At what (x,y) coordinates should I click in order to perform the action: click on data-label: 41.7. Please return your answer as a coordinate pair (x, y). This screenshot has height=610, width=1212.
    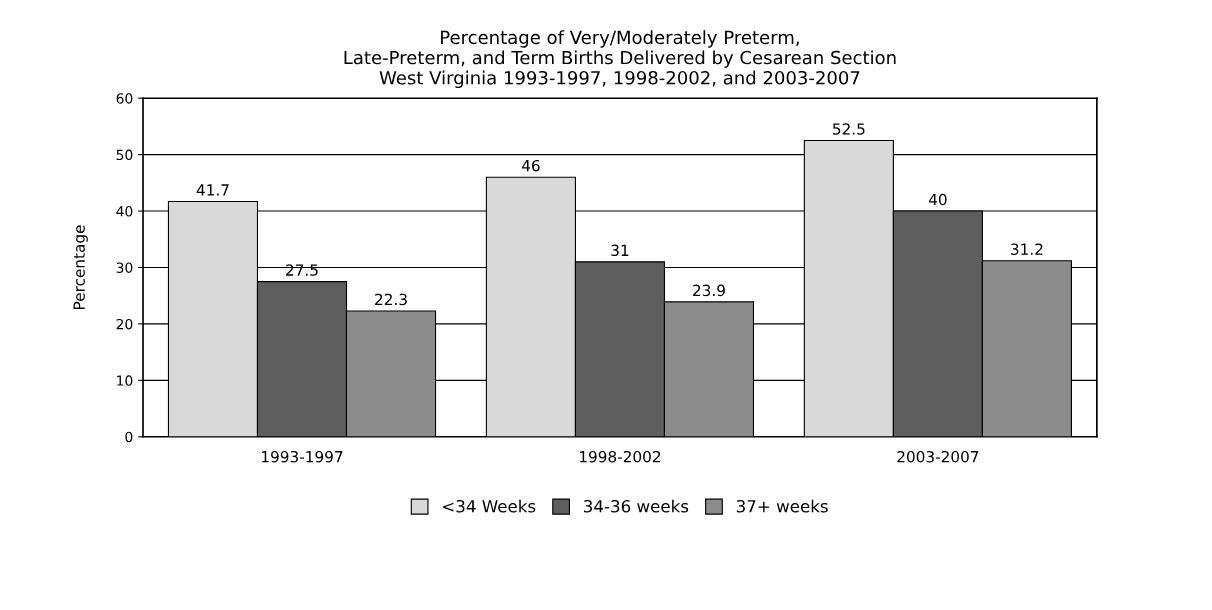
    Looking at the image, I should click on (212, 190).